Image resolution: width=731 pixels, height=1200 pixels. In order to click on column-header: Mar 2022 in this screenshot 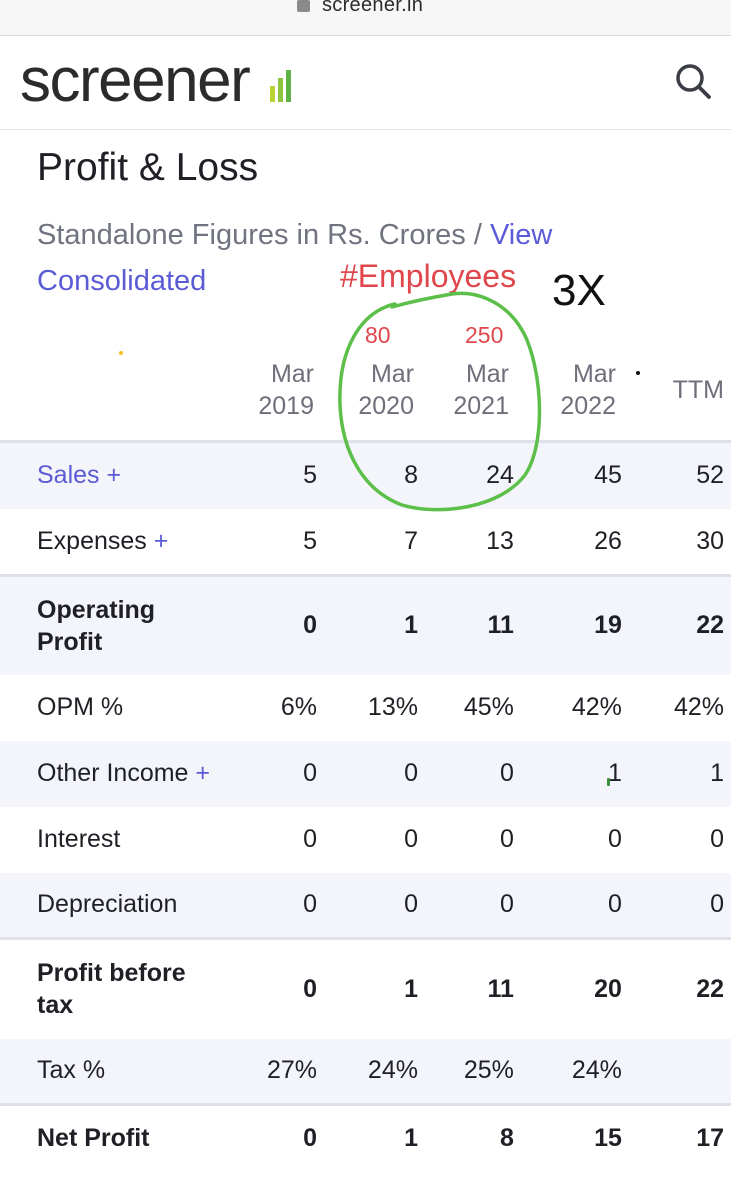, I will do `click(572, 390)`.